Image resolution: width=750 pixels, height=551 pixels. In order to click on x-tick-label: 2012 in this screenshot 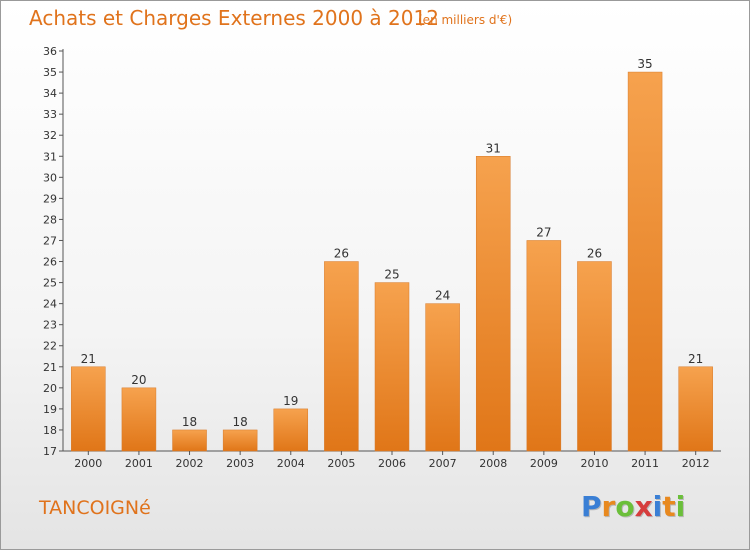, I will do `click(696, 463)`.